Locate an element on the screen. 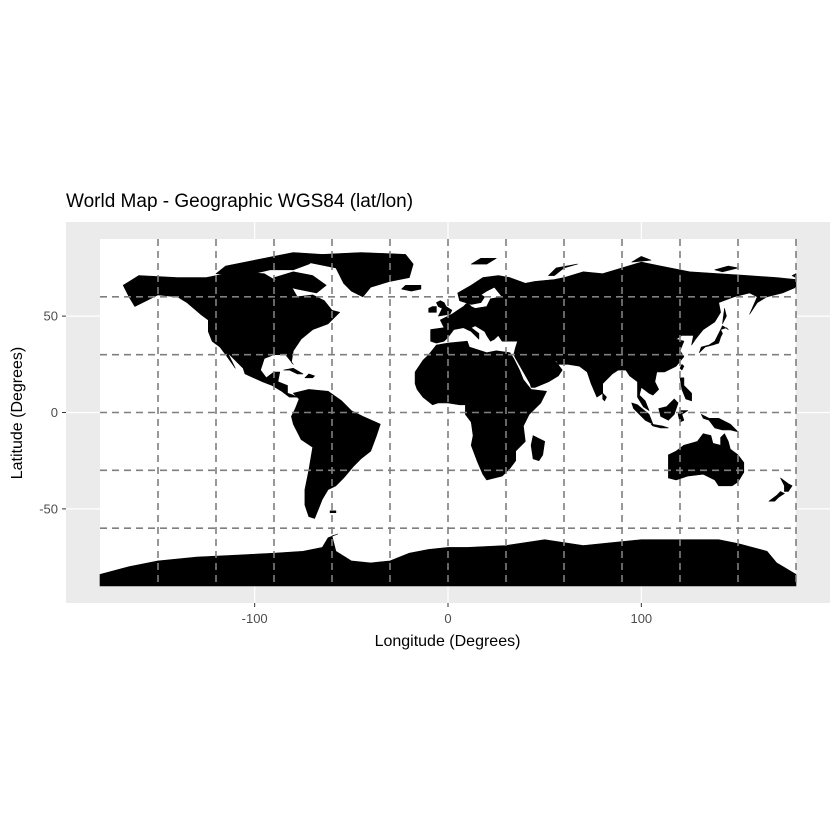  y-axis-ticks: 50 0 -50 is located at coordinates (52, 412).